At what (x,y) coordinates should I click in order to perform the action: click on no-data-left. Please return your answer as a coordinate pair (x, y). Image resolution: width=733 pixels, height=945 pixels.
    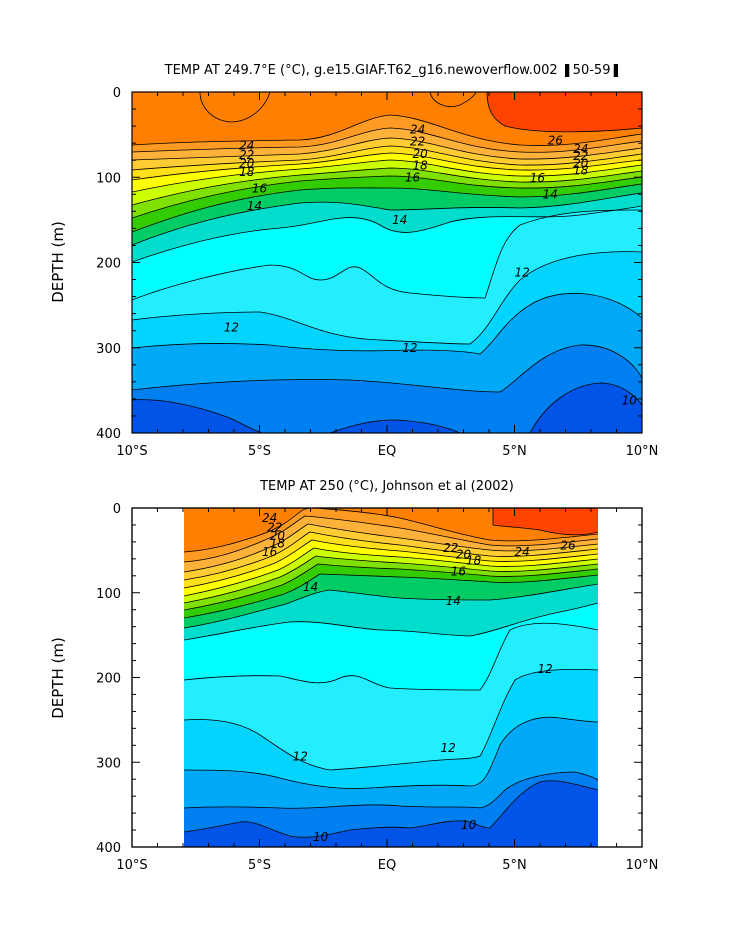
    Looking at the image, I should click on (158, 677).